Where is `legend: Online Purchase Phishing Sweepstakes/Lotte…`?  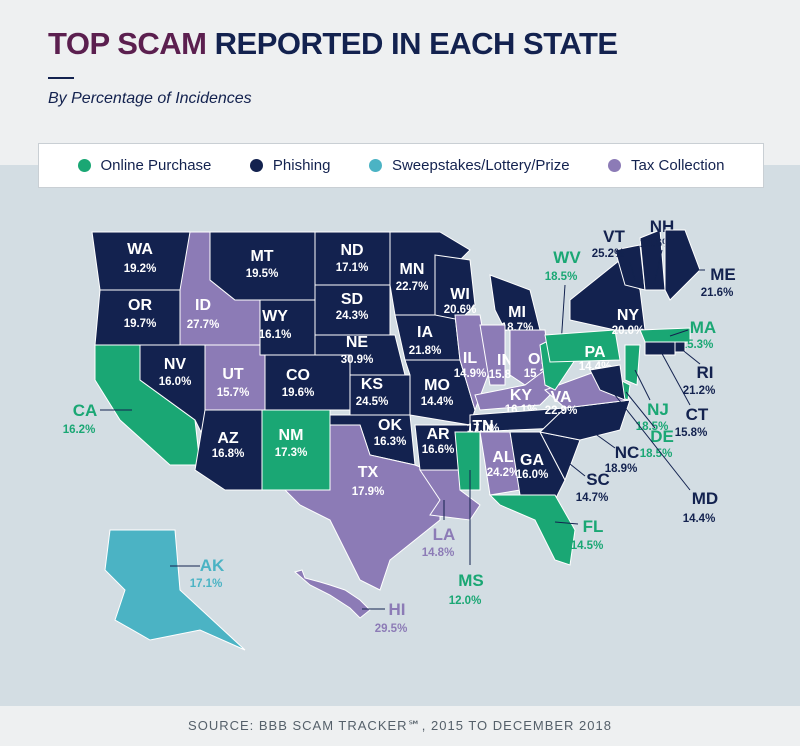
legend: Online Purchase Phishing Sweepstakes/Lotte… is located at coordinates (401, 165).